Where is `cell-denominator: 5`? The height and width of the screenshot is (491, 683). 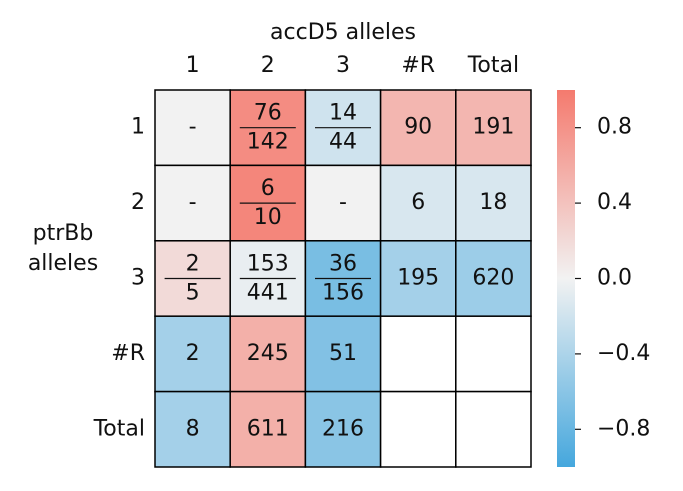 cell-denominator: 5 is located at coordinates (193, 293).